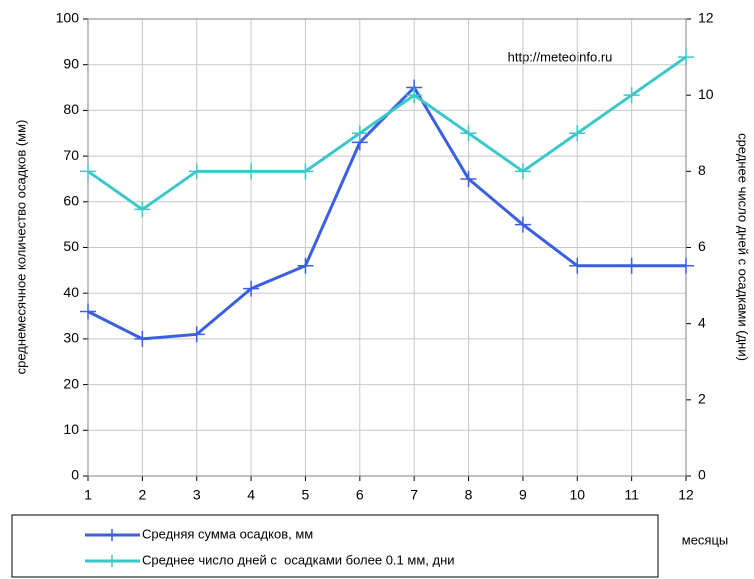  Describe the element at coordinates (71, 383) in the screenshot. I see `y-tick-label: 20` at that location.